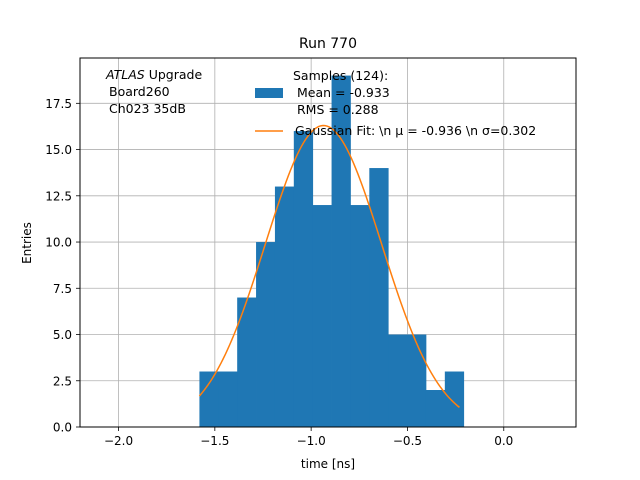 This screenshot has width=640, height=480. What do you see at coordinates (341, 92) in the screenshot?
I see `legend-hist-line2: Mean = -0.933` at bounding box center [341, 92].